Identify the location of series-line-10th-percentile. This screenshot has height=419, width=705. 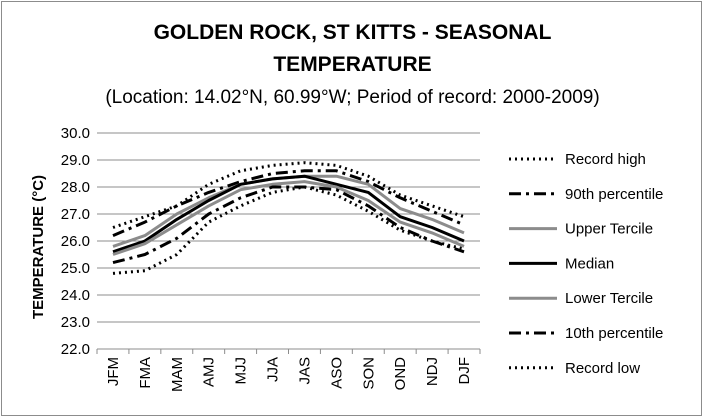
(288, 225).